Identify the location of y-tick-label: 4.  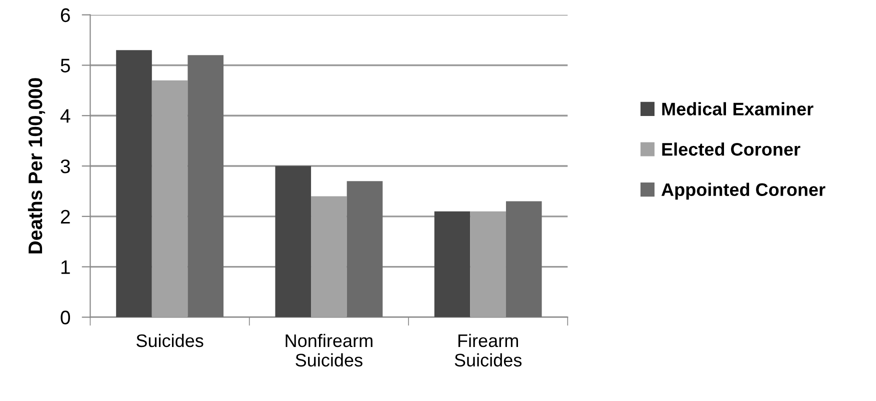
(65, 116).